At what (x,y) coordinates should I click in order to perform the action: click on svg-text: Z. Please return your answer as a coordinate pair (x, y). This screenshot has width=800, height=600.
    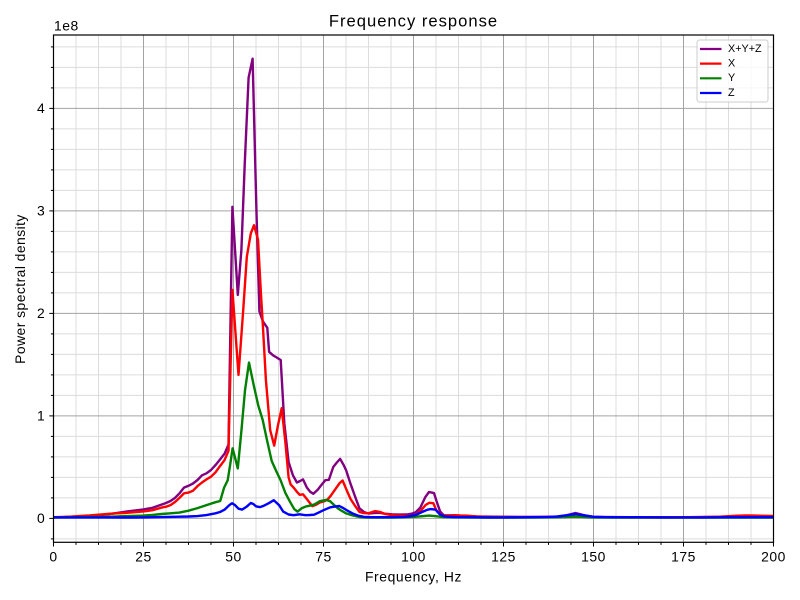
    Looking at the image, I should click on (731, 93).